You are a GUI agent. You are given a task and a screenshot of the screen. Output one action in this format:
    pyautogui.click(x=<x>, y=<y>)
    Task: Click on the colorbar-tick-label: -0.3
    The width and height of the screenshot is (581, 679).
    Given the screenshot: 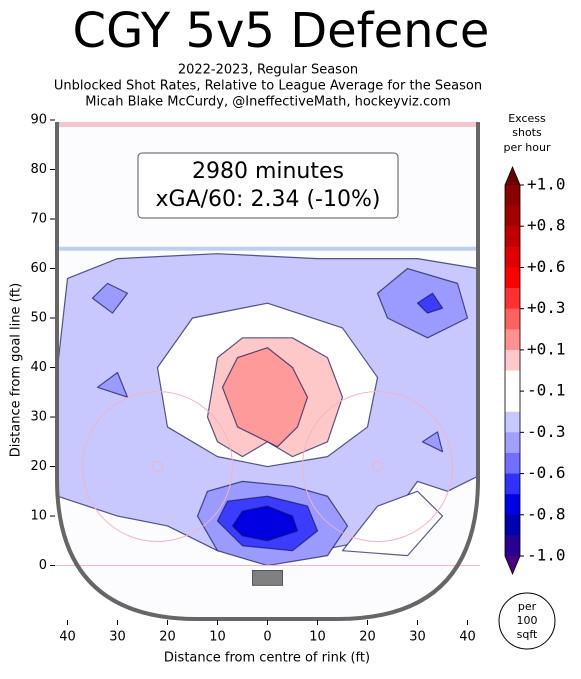 What is the action you would take?
    pyautogui.click(x=546, y=431)
    